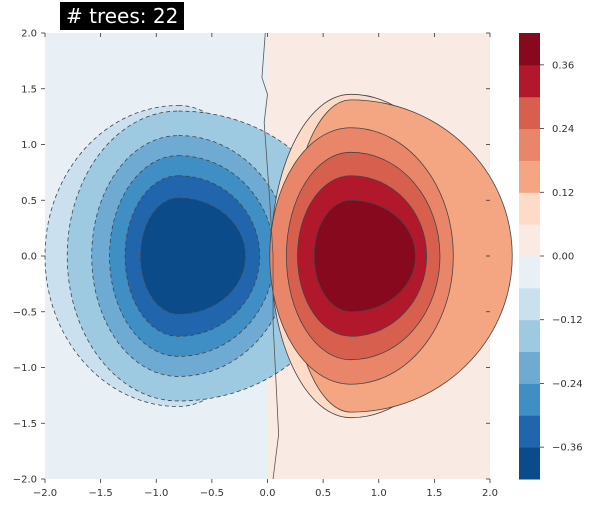 The height and width of the screenshot is (506, 591). Describe the element at coordinates (563, 65) in the screenshot. I see `colorbar-tick-label: 0.36` at that location.